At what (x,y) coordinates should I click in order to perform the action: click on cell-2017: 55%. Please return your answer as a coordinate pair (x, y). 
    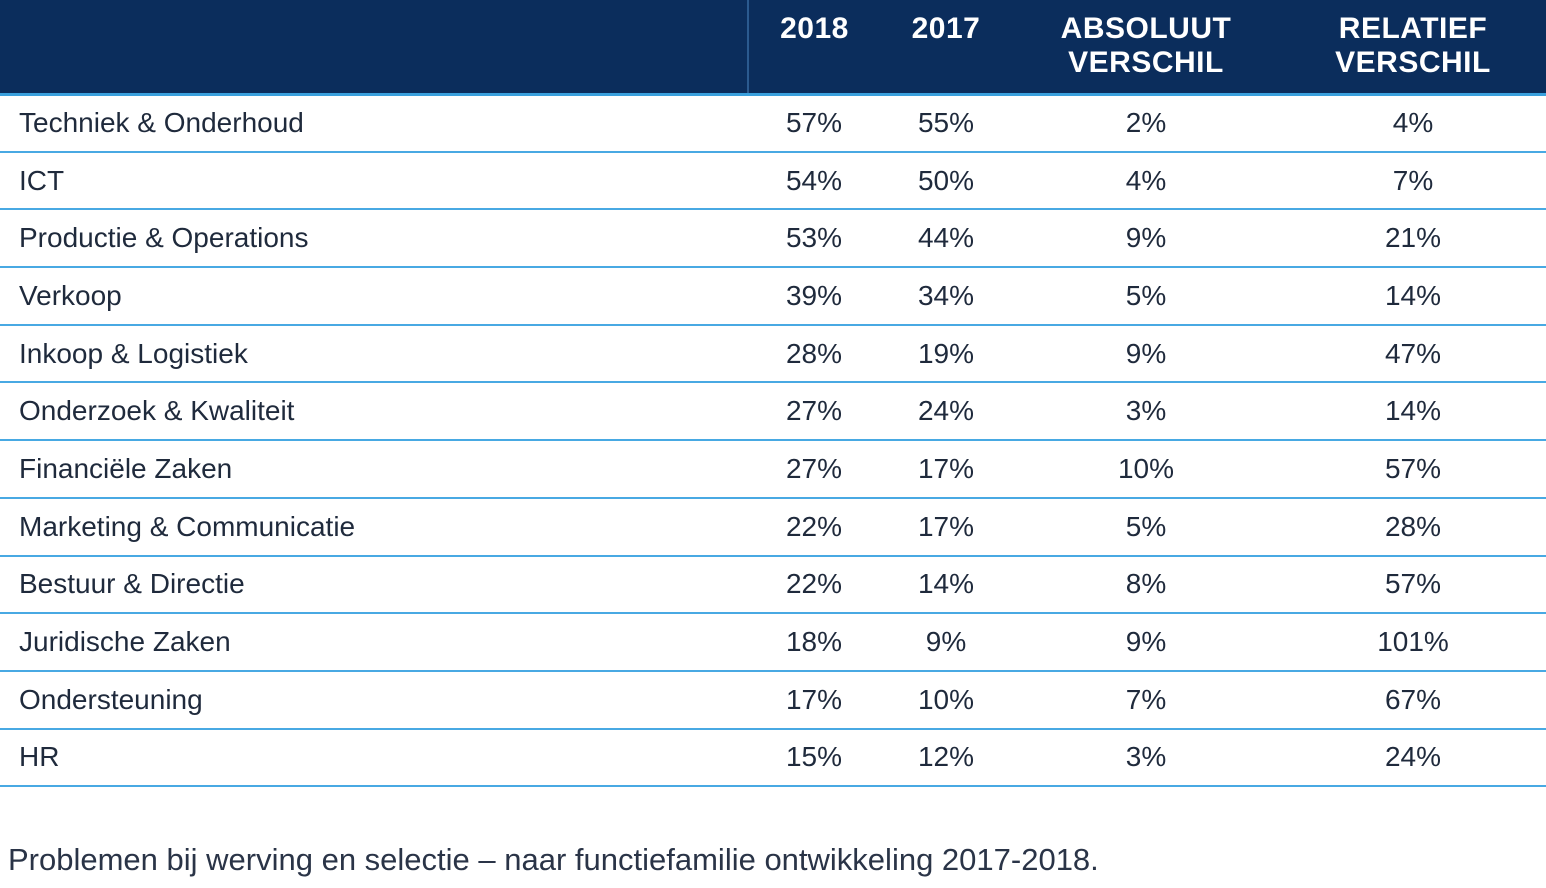
    Looking at the image, I should click on (946, 123).